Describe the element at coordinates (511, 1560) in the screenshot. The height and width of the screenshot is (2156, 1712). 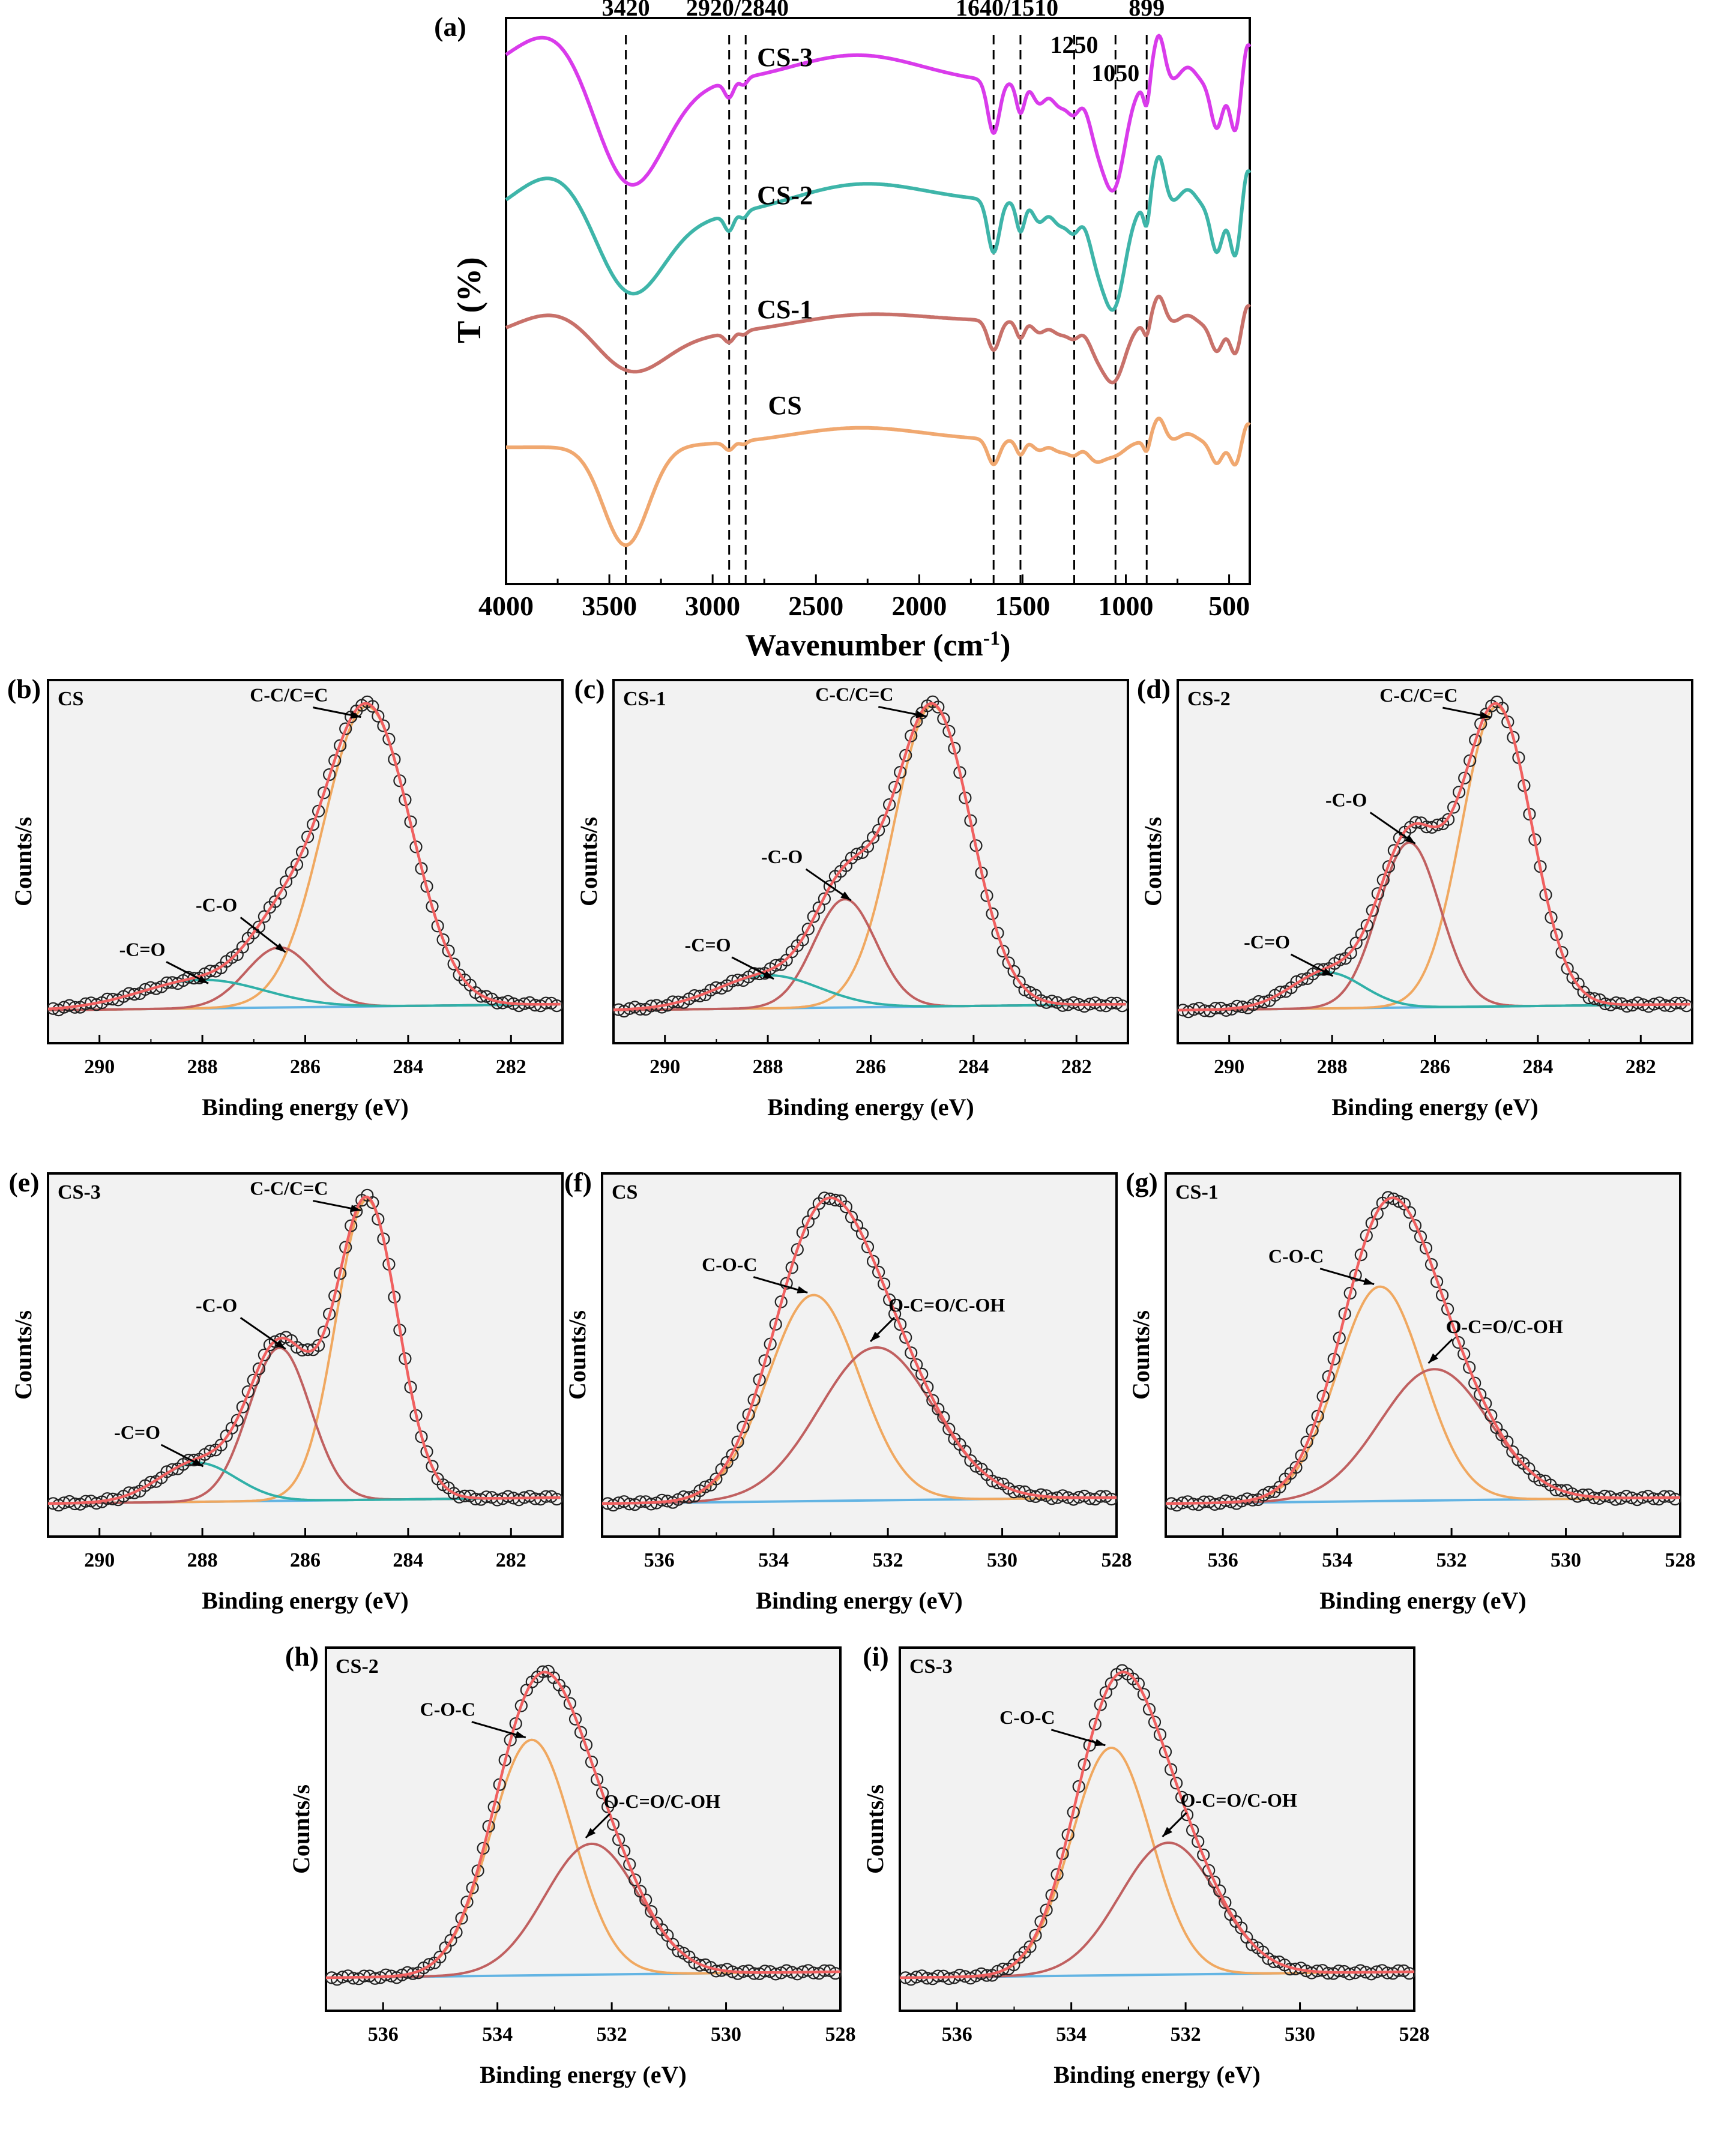
I see `xps-x-tick-label: 282` at that location.